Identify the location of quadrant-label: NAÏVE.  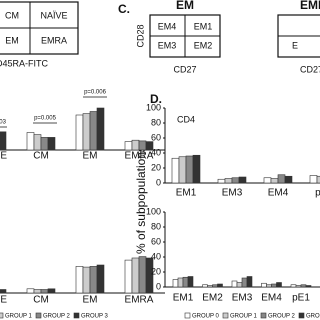
(53, 15).